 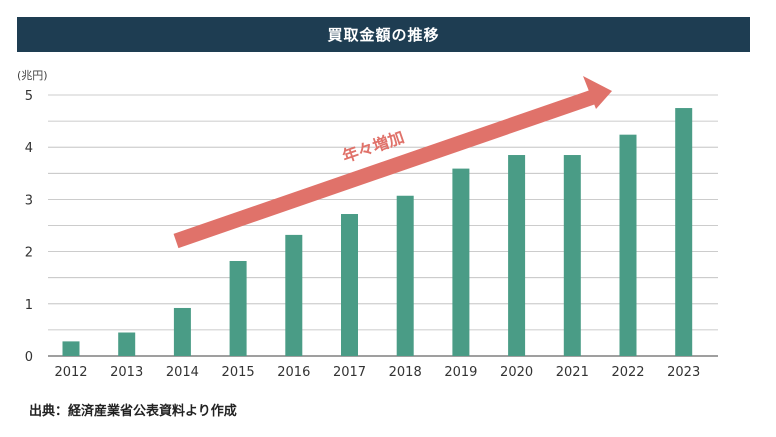 I want to click on x-tick-label: 2020, so click(x=516, y=372).